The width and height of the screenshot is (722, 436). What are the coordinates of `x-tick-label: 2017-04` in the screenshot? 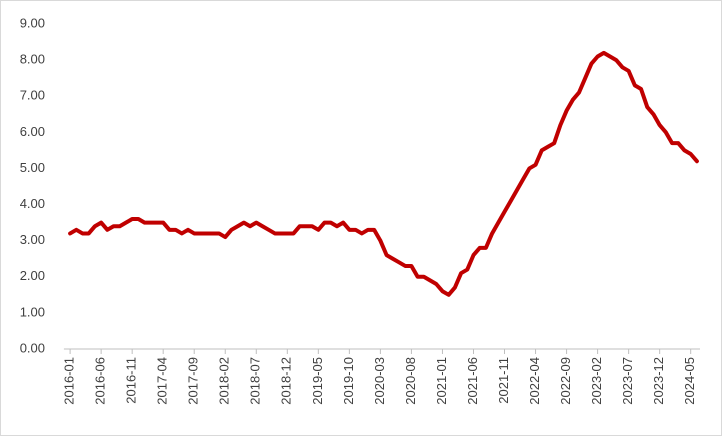 It's located at (162, 381).